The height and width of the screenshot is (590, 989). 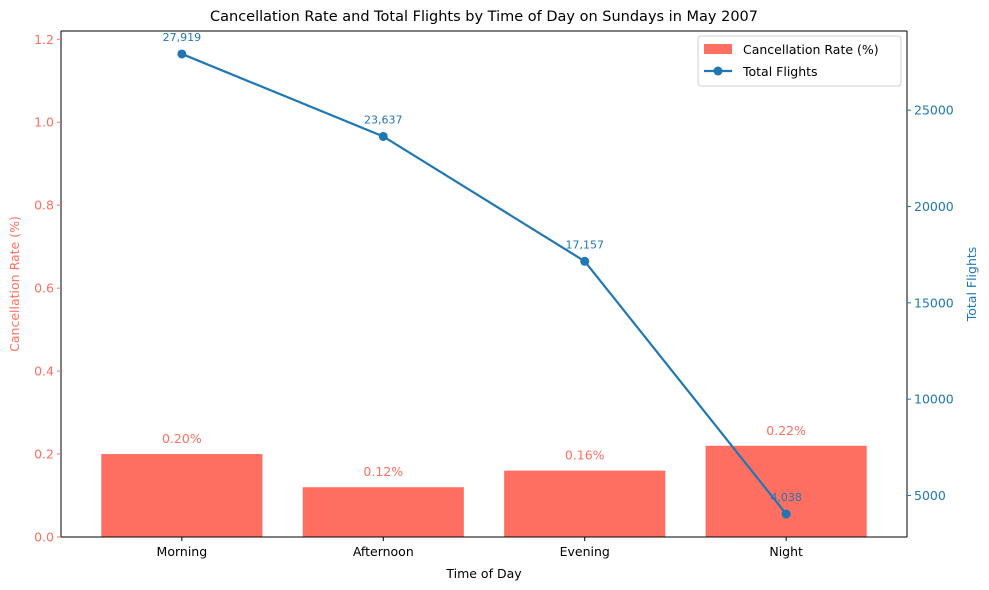 What do you see at coordinates (44, 537) in the screenshot?
I see `left-y-tick-label: 0.0` at bounding box center [44, 537].